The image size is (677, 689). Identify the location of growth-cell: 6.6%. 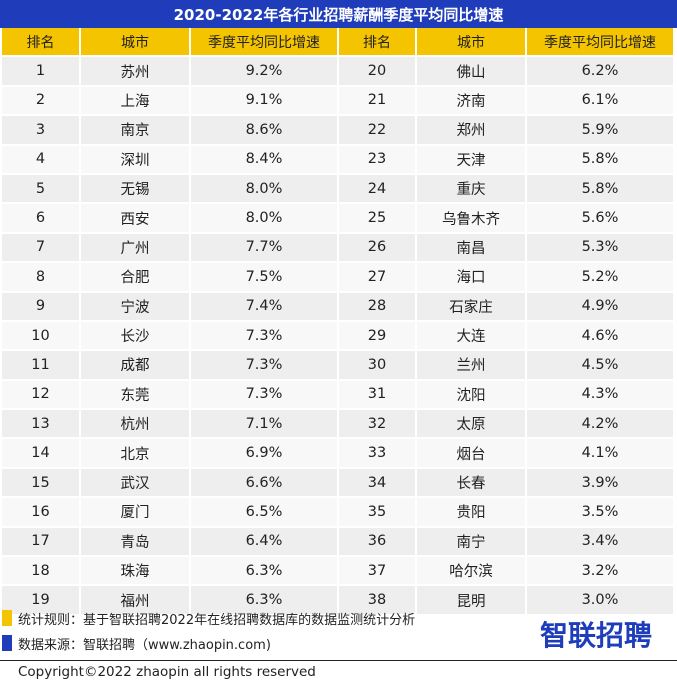
(264, 483).